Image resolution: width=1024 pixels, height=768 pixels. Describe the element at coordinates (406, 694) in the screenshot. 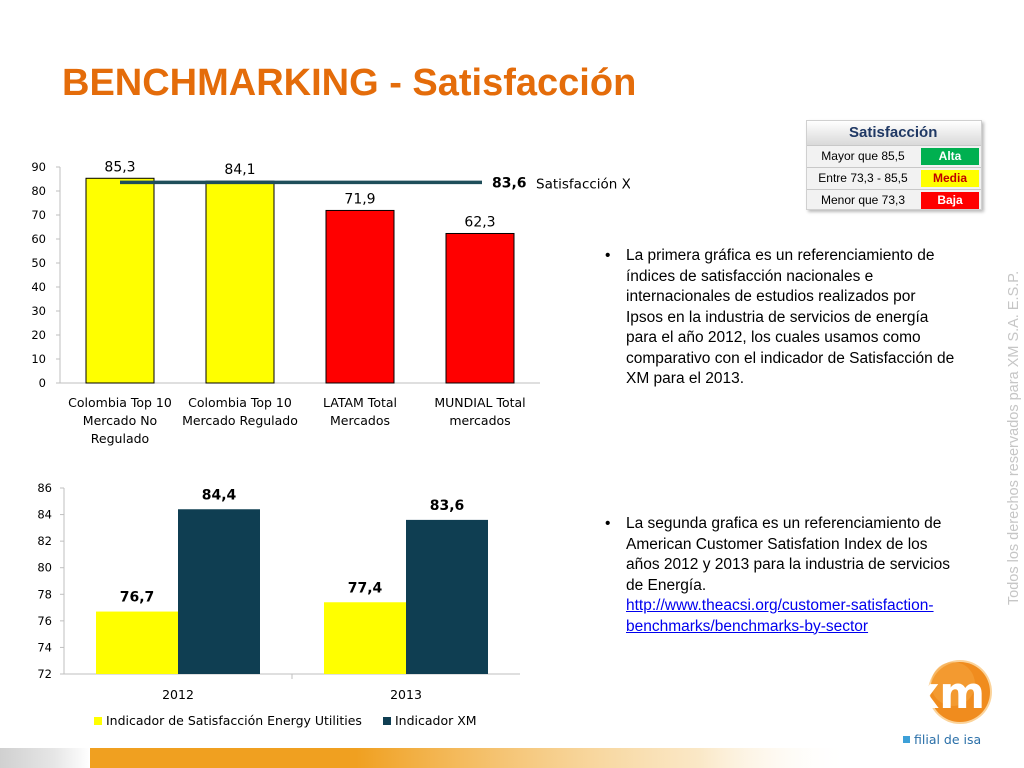

I see `x-category-label: 2013` at that location.